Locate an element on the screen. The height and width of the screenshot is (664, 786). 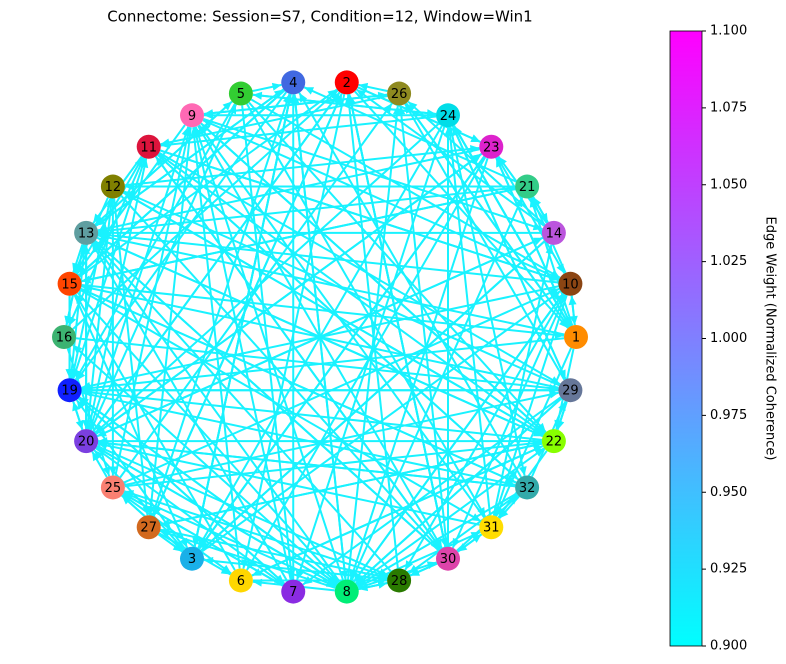
node-label: 24 is located at coordinates (448, 116).